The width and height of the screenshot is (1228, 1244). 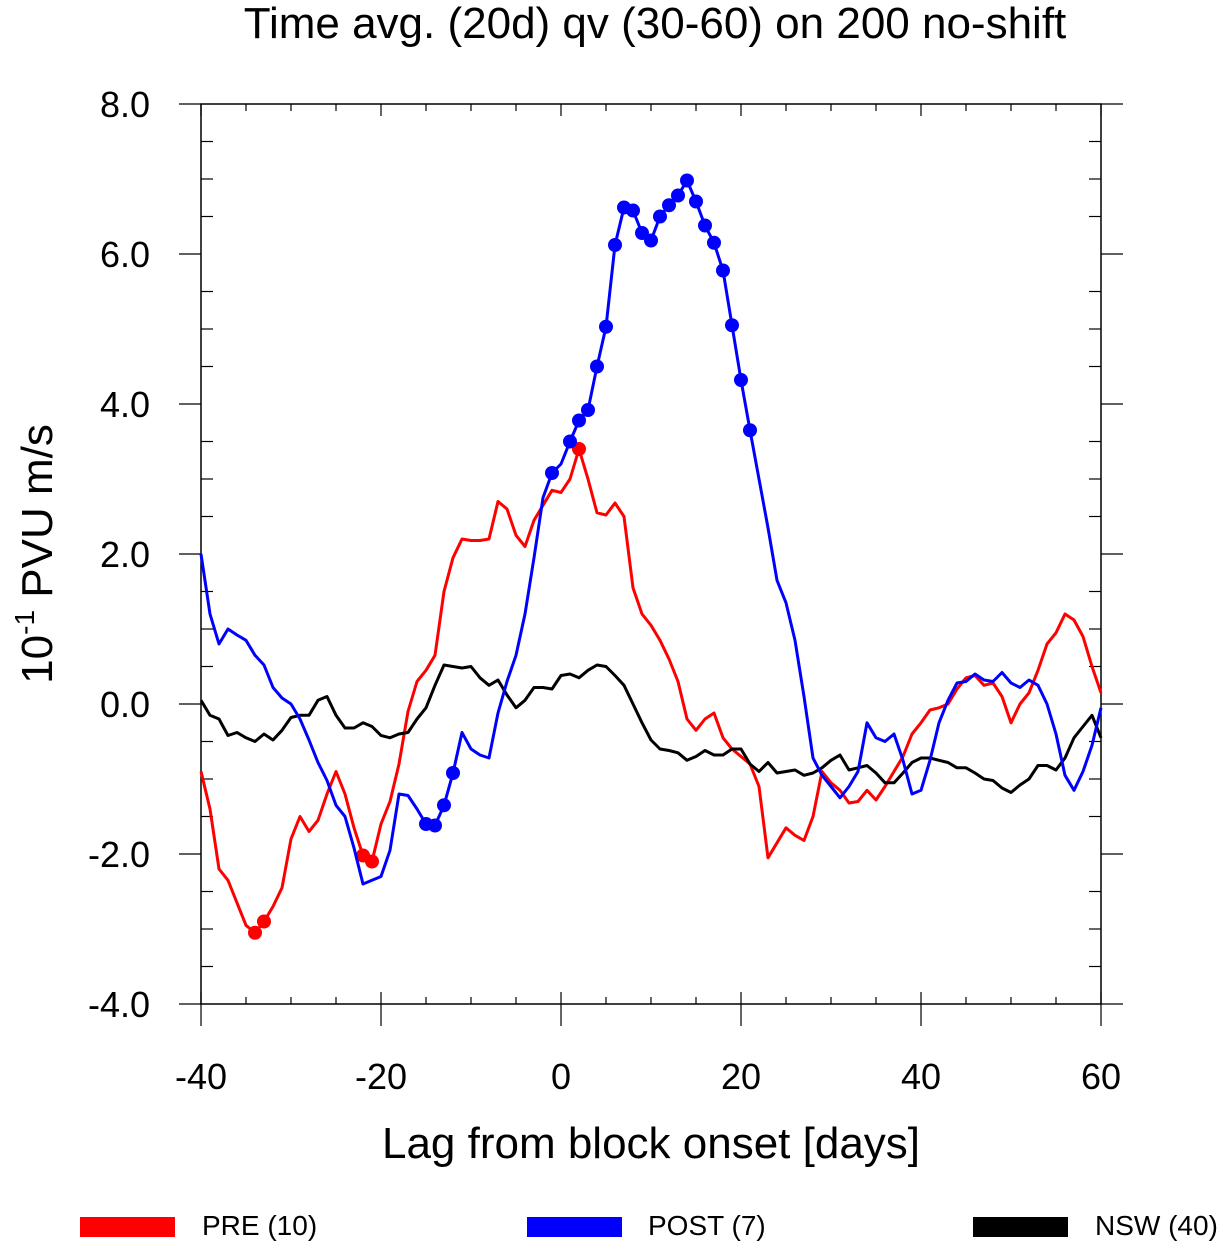 What do you see at coordinates (741, 1076) in the screenshot?
I see `x-tick-label: 20` at bounding box center [741, 1076].